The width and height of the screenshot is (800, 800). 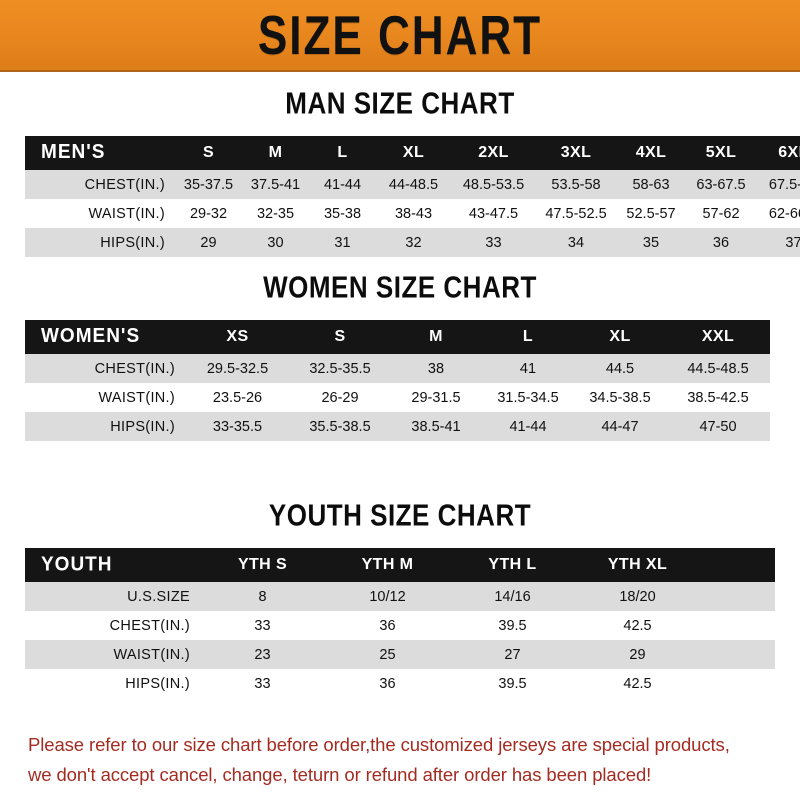 What do you see at coordinates (387, 654) in the screenshot?
I see `cell-value: 25` at bounding box center [387, 654].